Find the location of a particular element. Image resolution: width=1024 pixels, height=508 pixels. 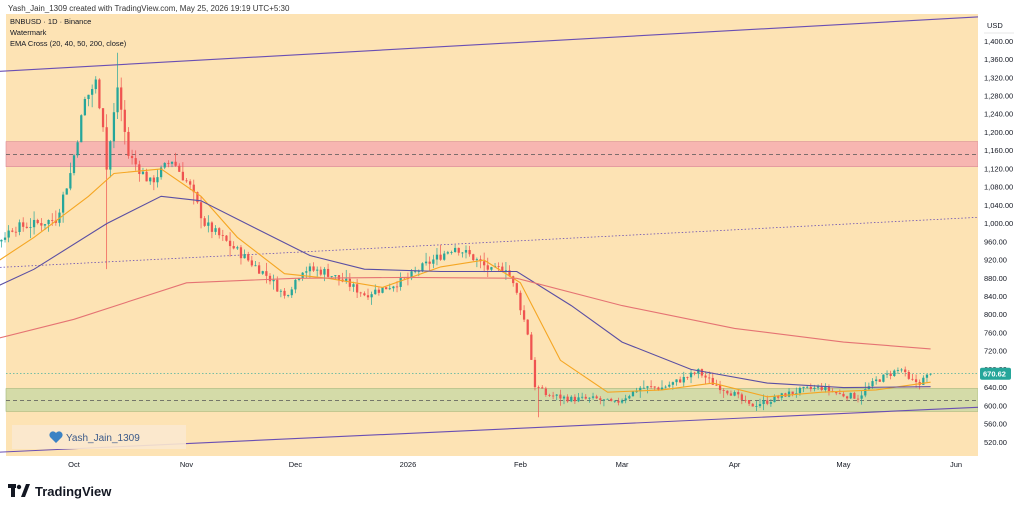

tradingview-logo-icon is located at coordinates (19, 490).